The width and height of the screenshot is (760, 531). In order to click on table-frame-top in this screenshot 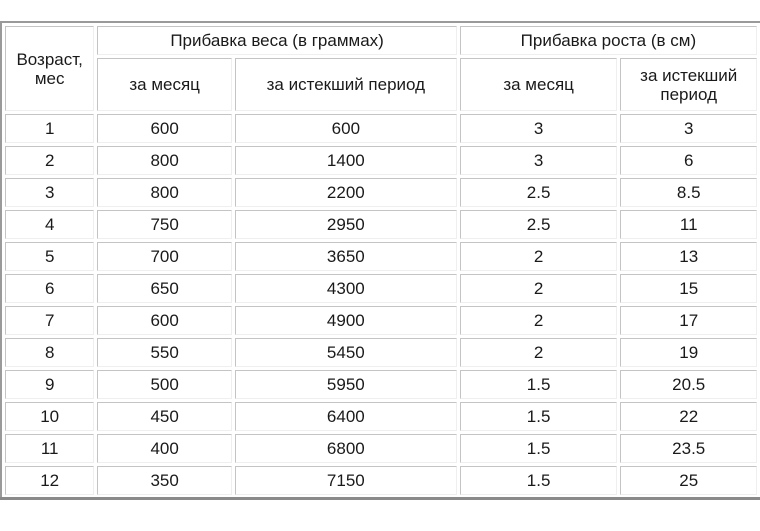, I will do `click(380, 22)`.